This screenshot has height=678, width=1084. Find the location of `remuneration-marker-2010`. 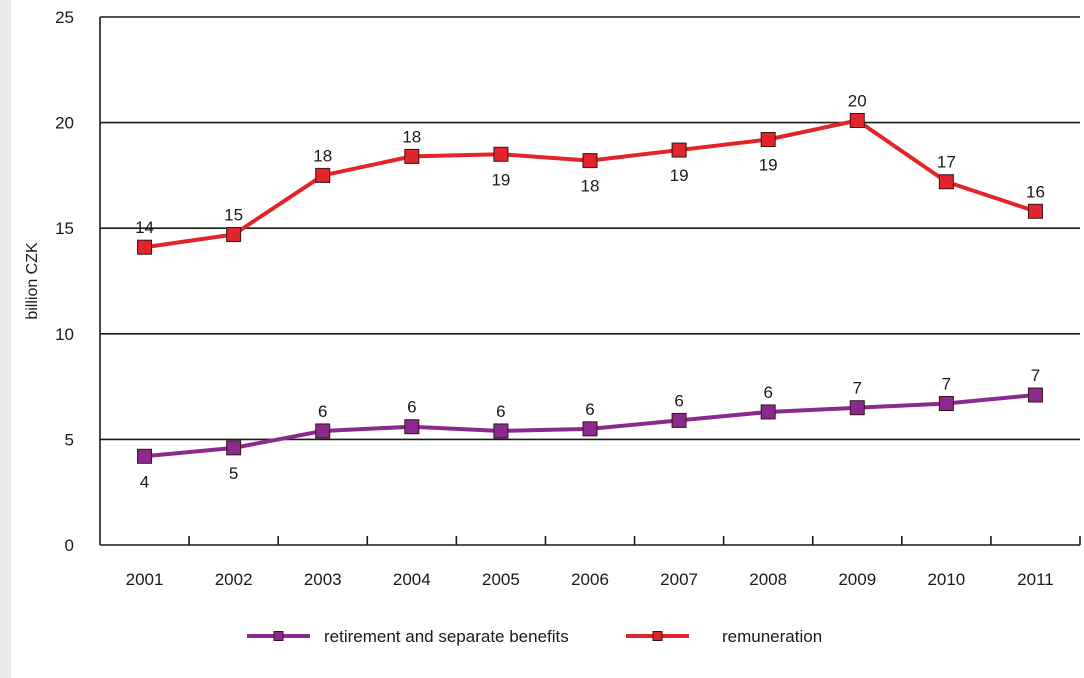

remuneration-marker-2010 is located at coordinates (946, 182).